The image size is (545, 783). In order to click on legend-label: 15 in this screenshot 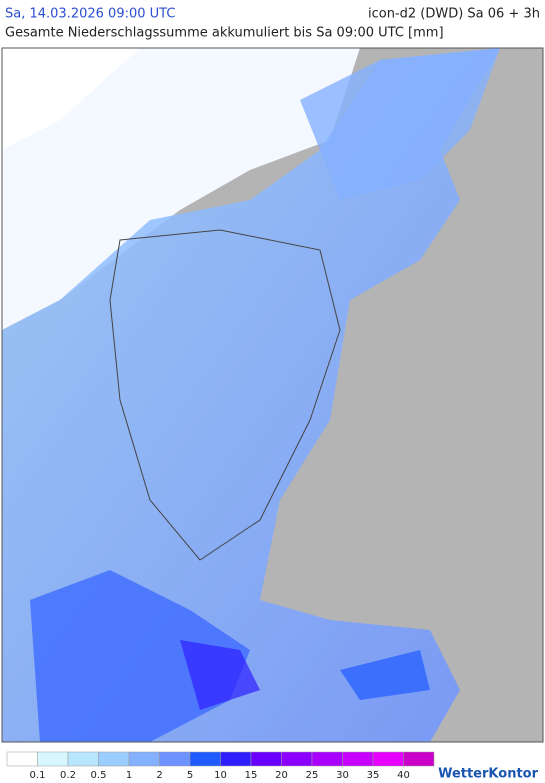, I will do `click(251, 775)`.